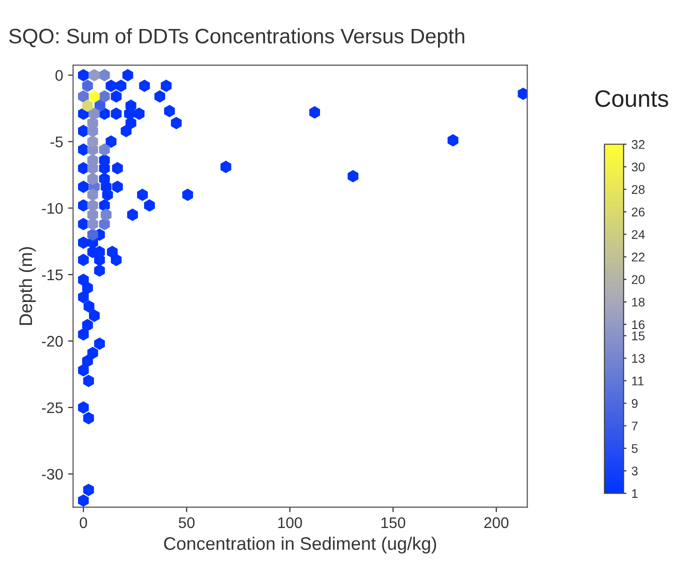 The height and width of the screenshot is (577, 683). I want to click on color-bar-label: 5, so click(635, 448).